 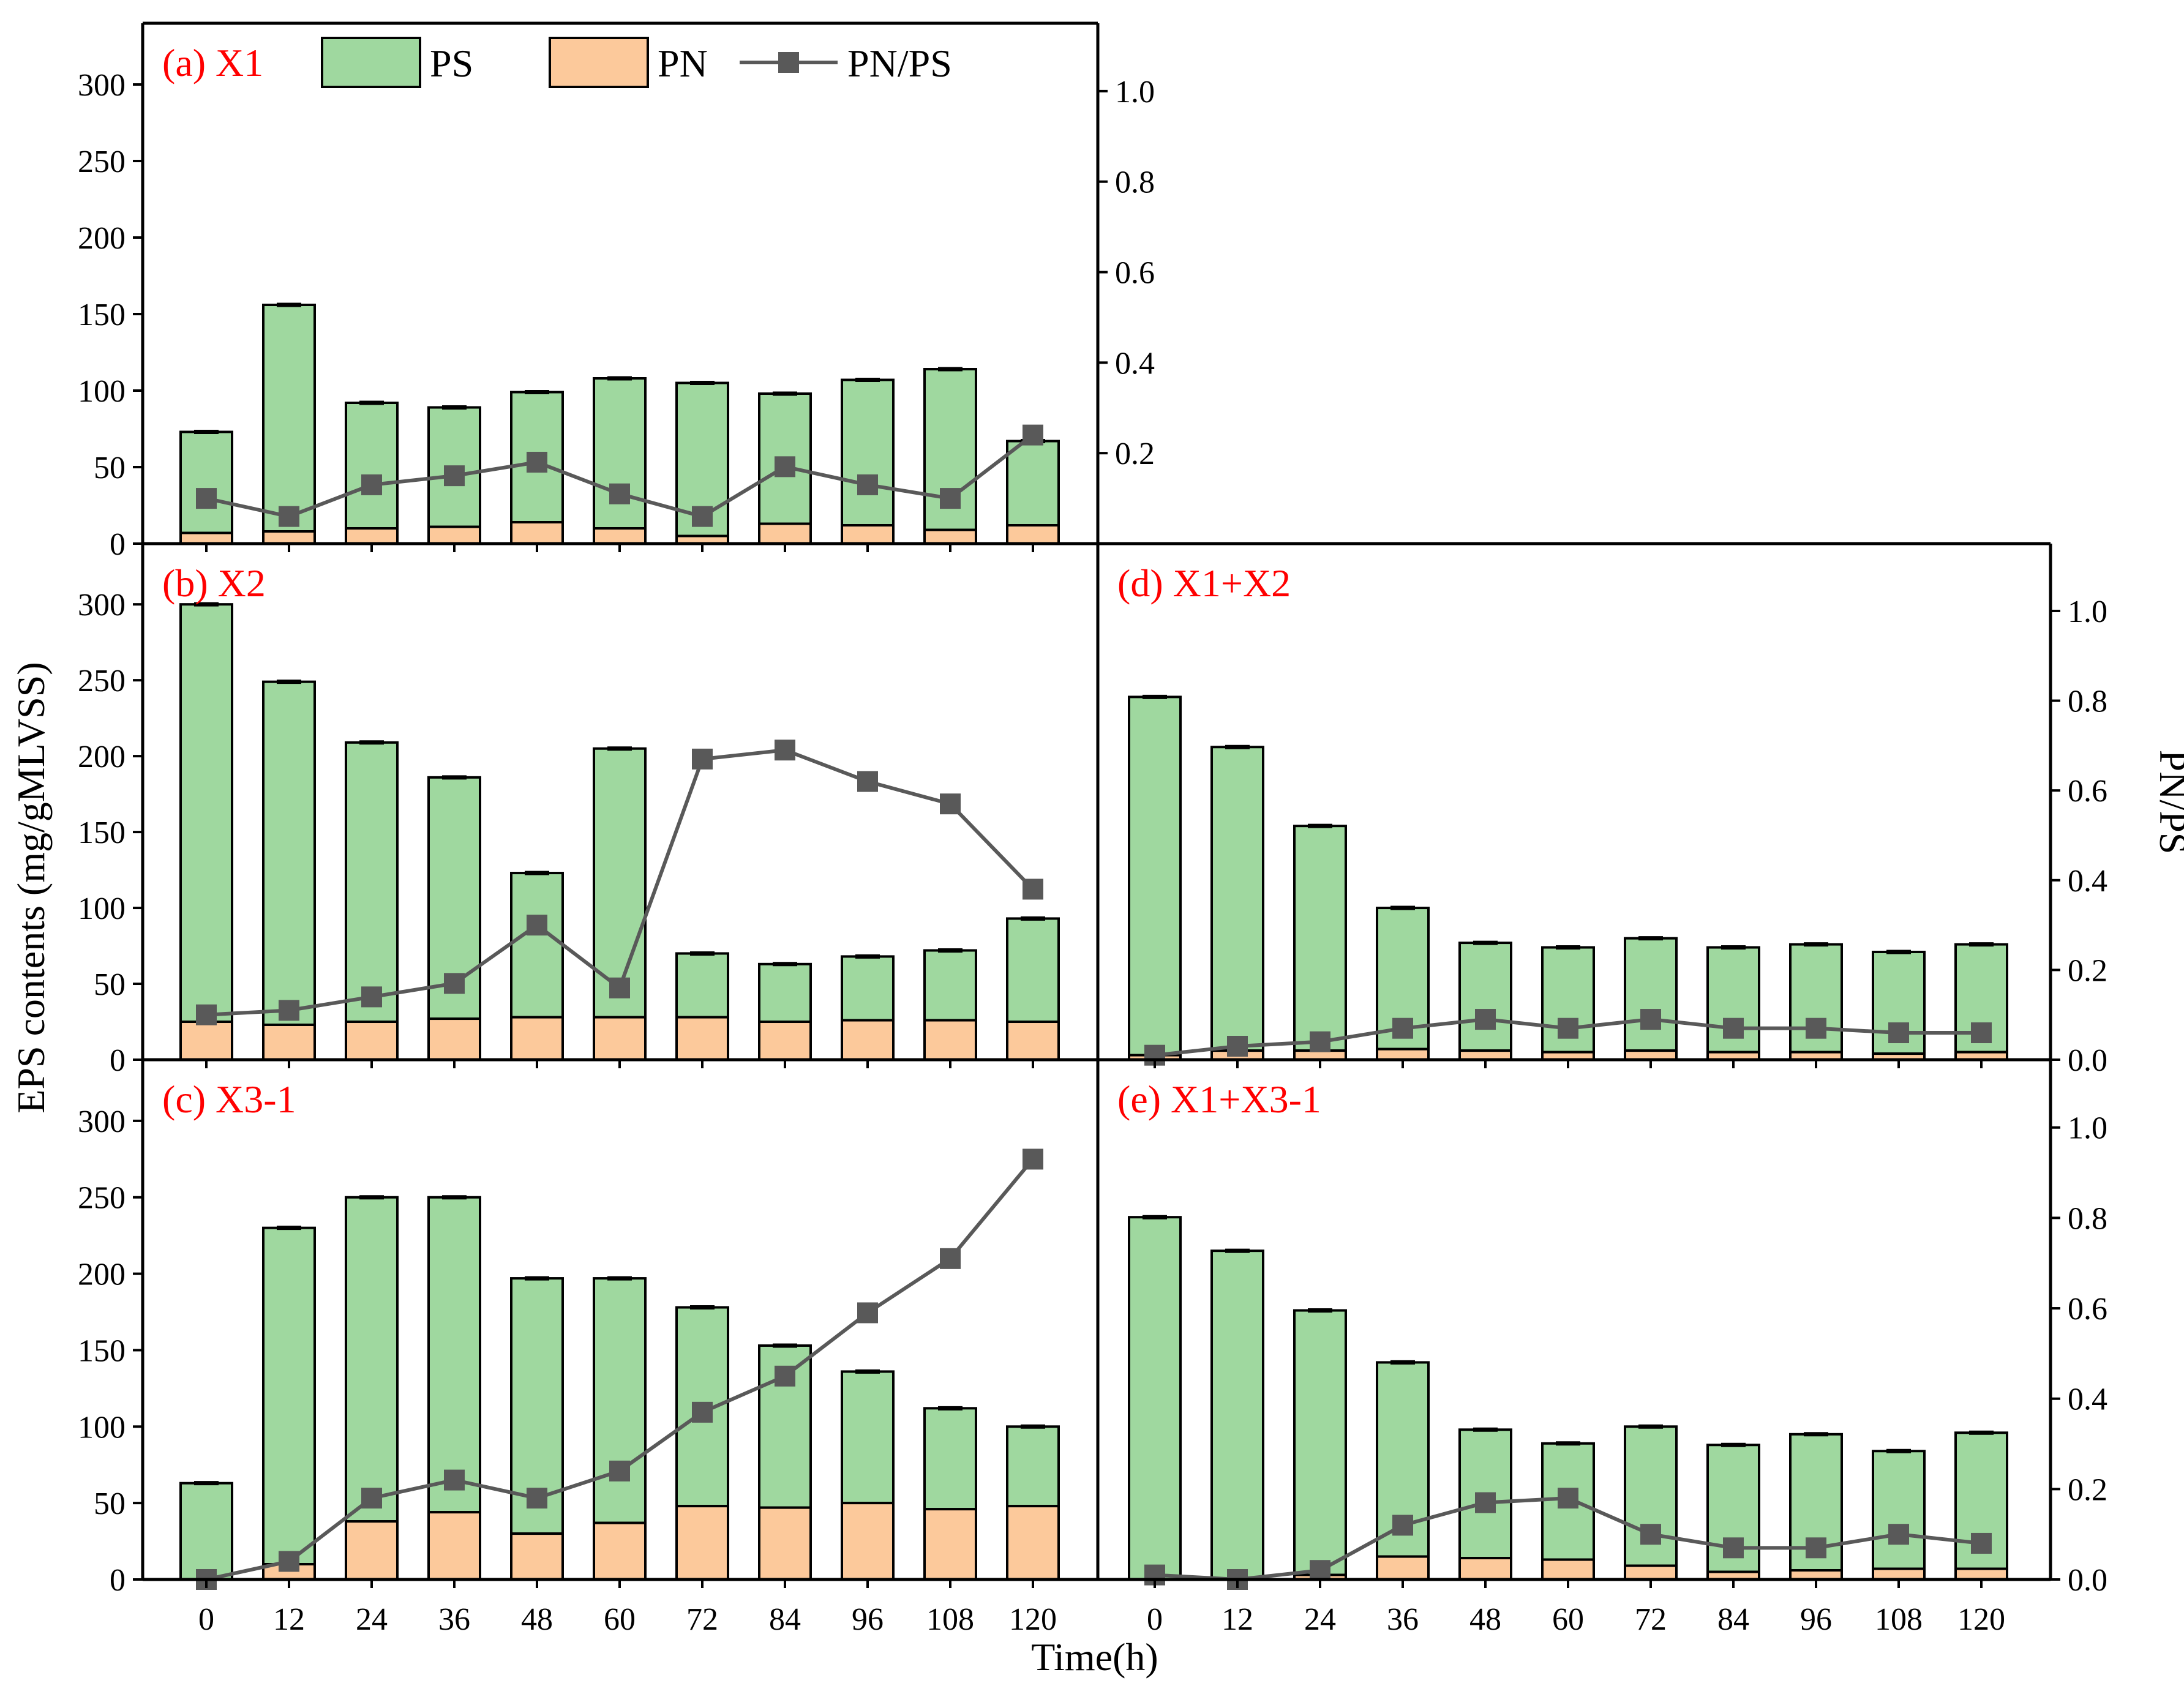 What do you see at coordinates (1403, 1619) in the screenshot?
I see `x-tick-label: 36` at bounding box center [1403, 1619].